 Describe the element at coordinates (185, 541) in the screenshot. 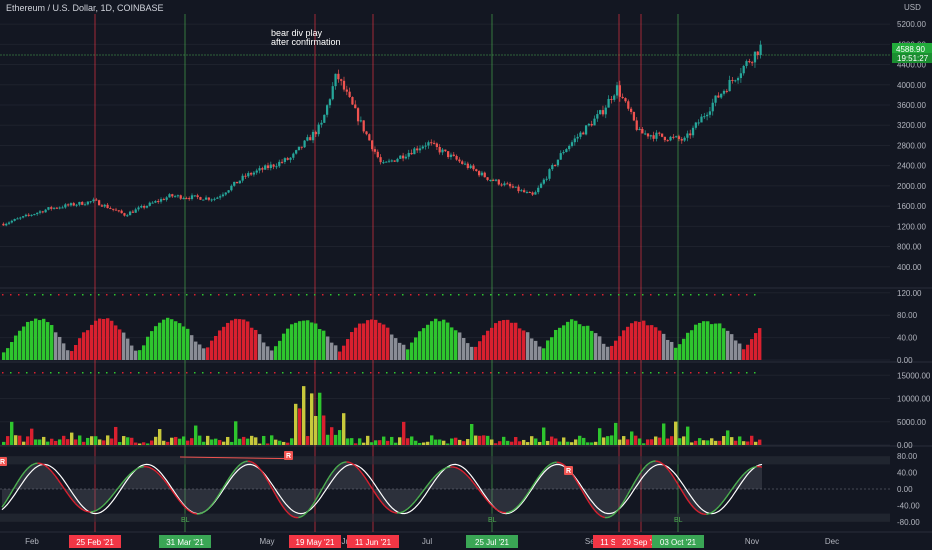

I see `event-date-badge` at that location.